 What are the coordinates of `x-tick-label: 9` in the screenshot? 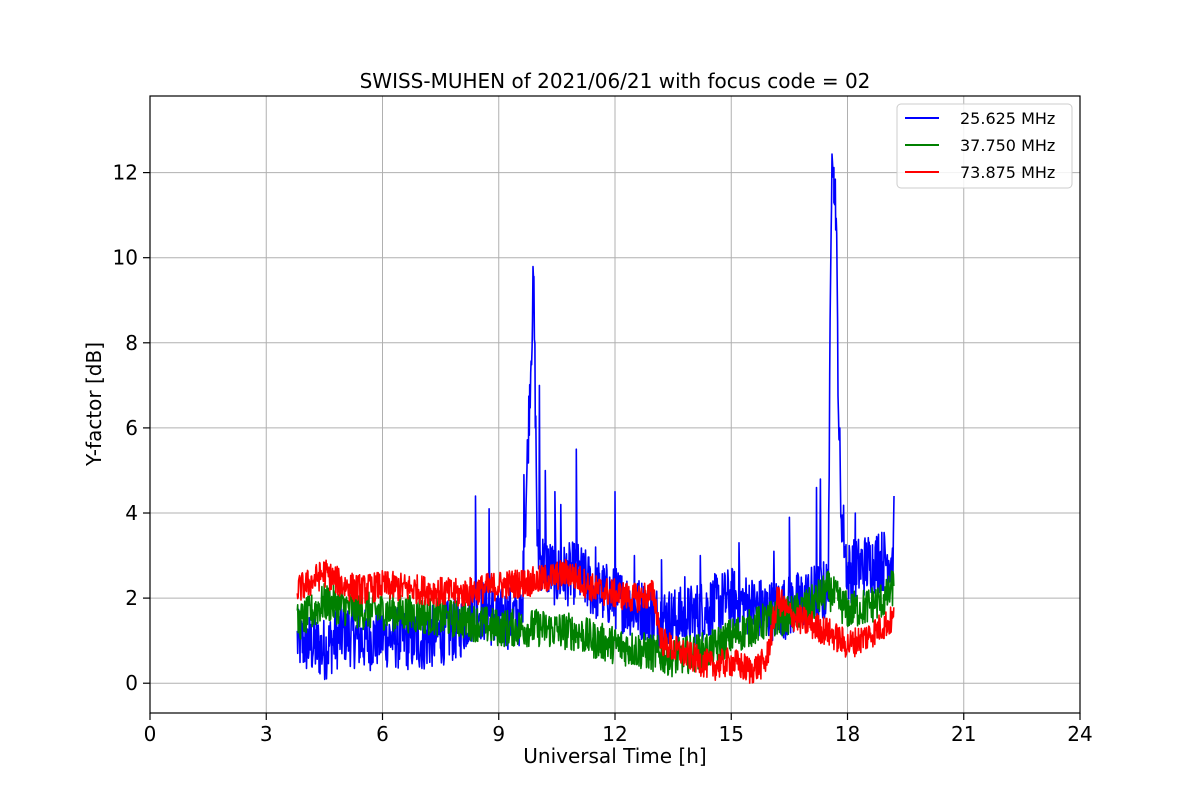 It's located at (498, 734).